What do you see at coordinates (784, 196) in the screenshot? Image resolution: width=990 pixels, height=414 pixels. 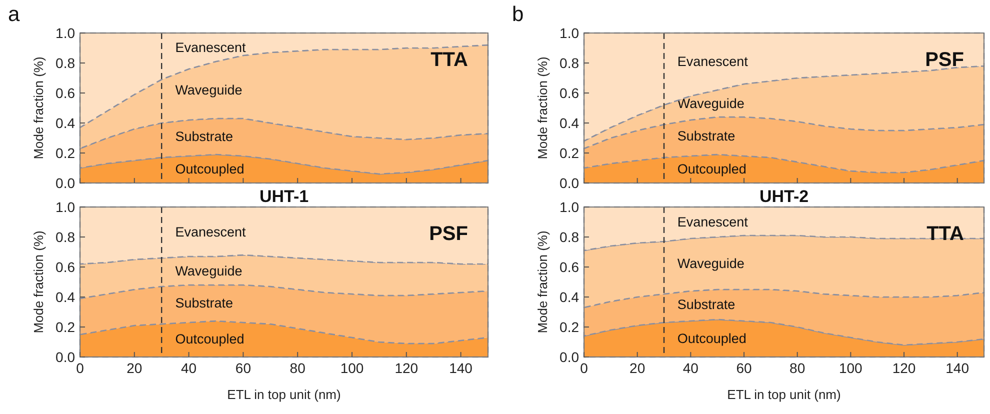 I see `chart-title: UHT-2` at bounding box center [784, 196].